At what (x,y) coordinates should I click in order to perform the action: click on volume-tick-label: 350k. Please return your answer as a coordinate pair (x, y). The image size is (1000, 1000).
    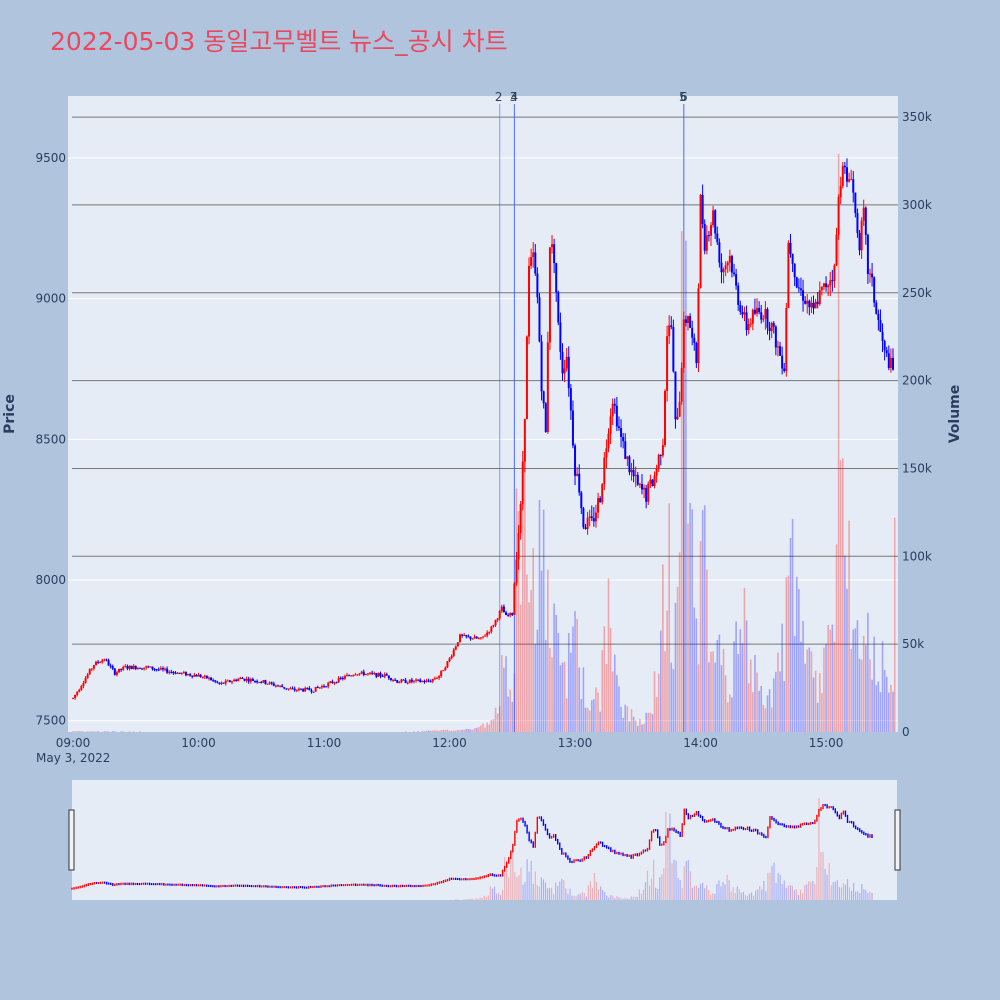
    Looking at the image, I should click on (917, 117).